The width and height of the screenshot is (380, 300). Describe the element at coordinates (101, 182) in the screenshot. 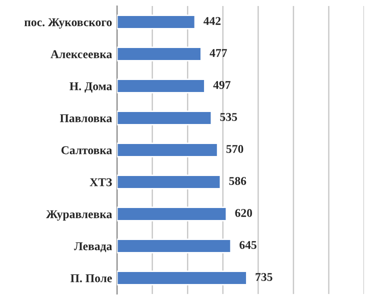

I see `y-tick-label: ХТЗ` at that location.